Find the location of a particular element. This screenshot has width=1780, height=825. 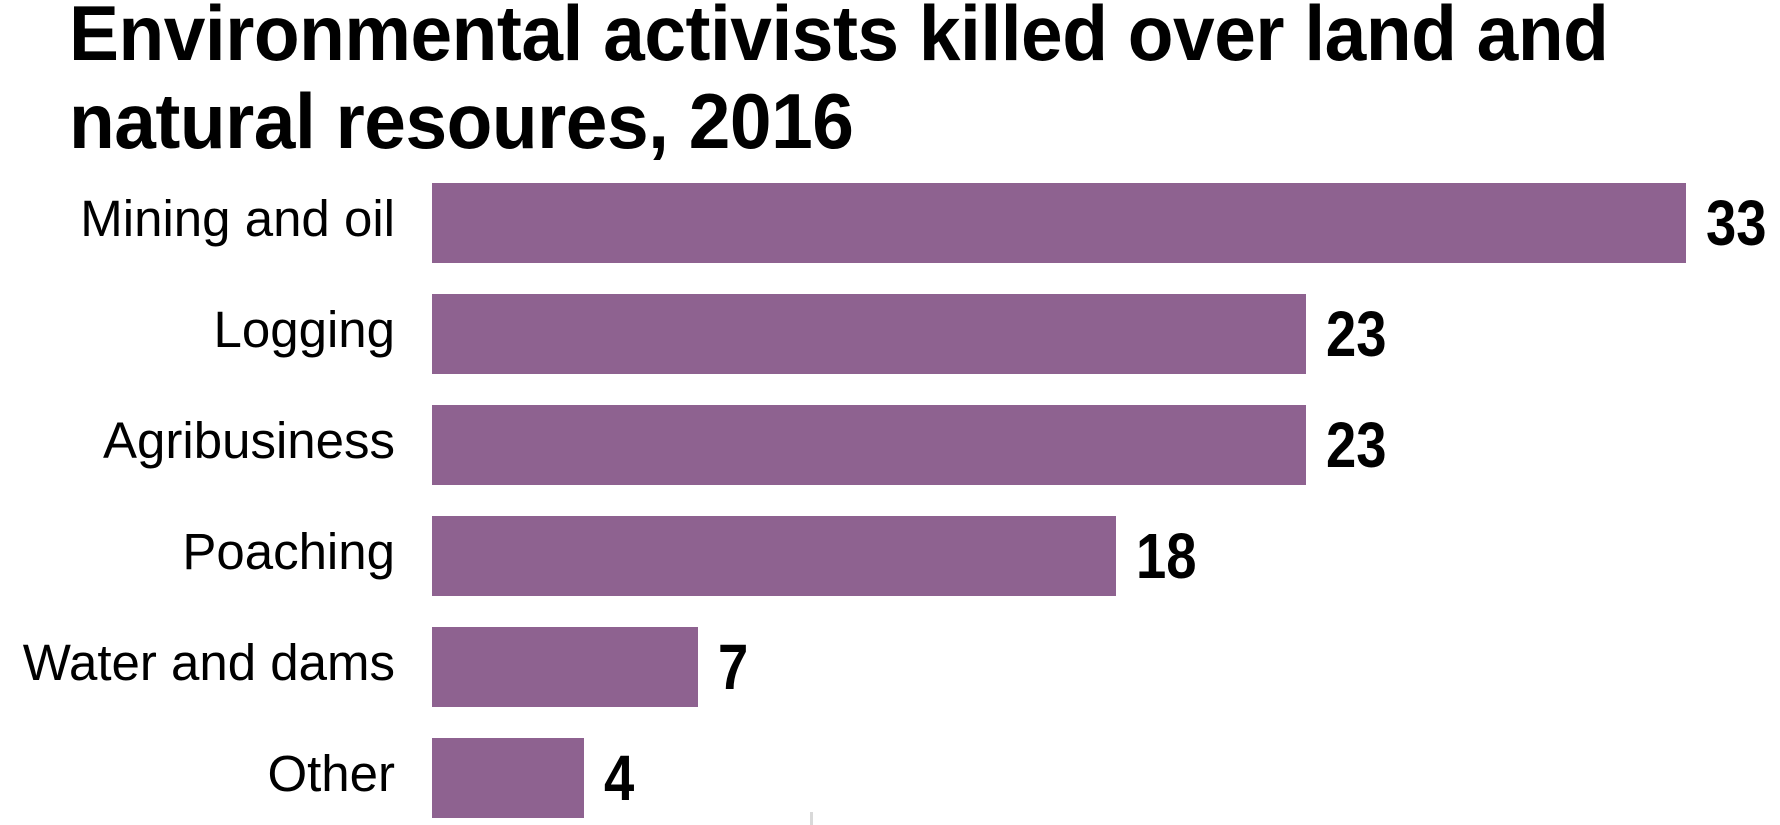

category-label: Poaching is located at coordinates (288, 551).